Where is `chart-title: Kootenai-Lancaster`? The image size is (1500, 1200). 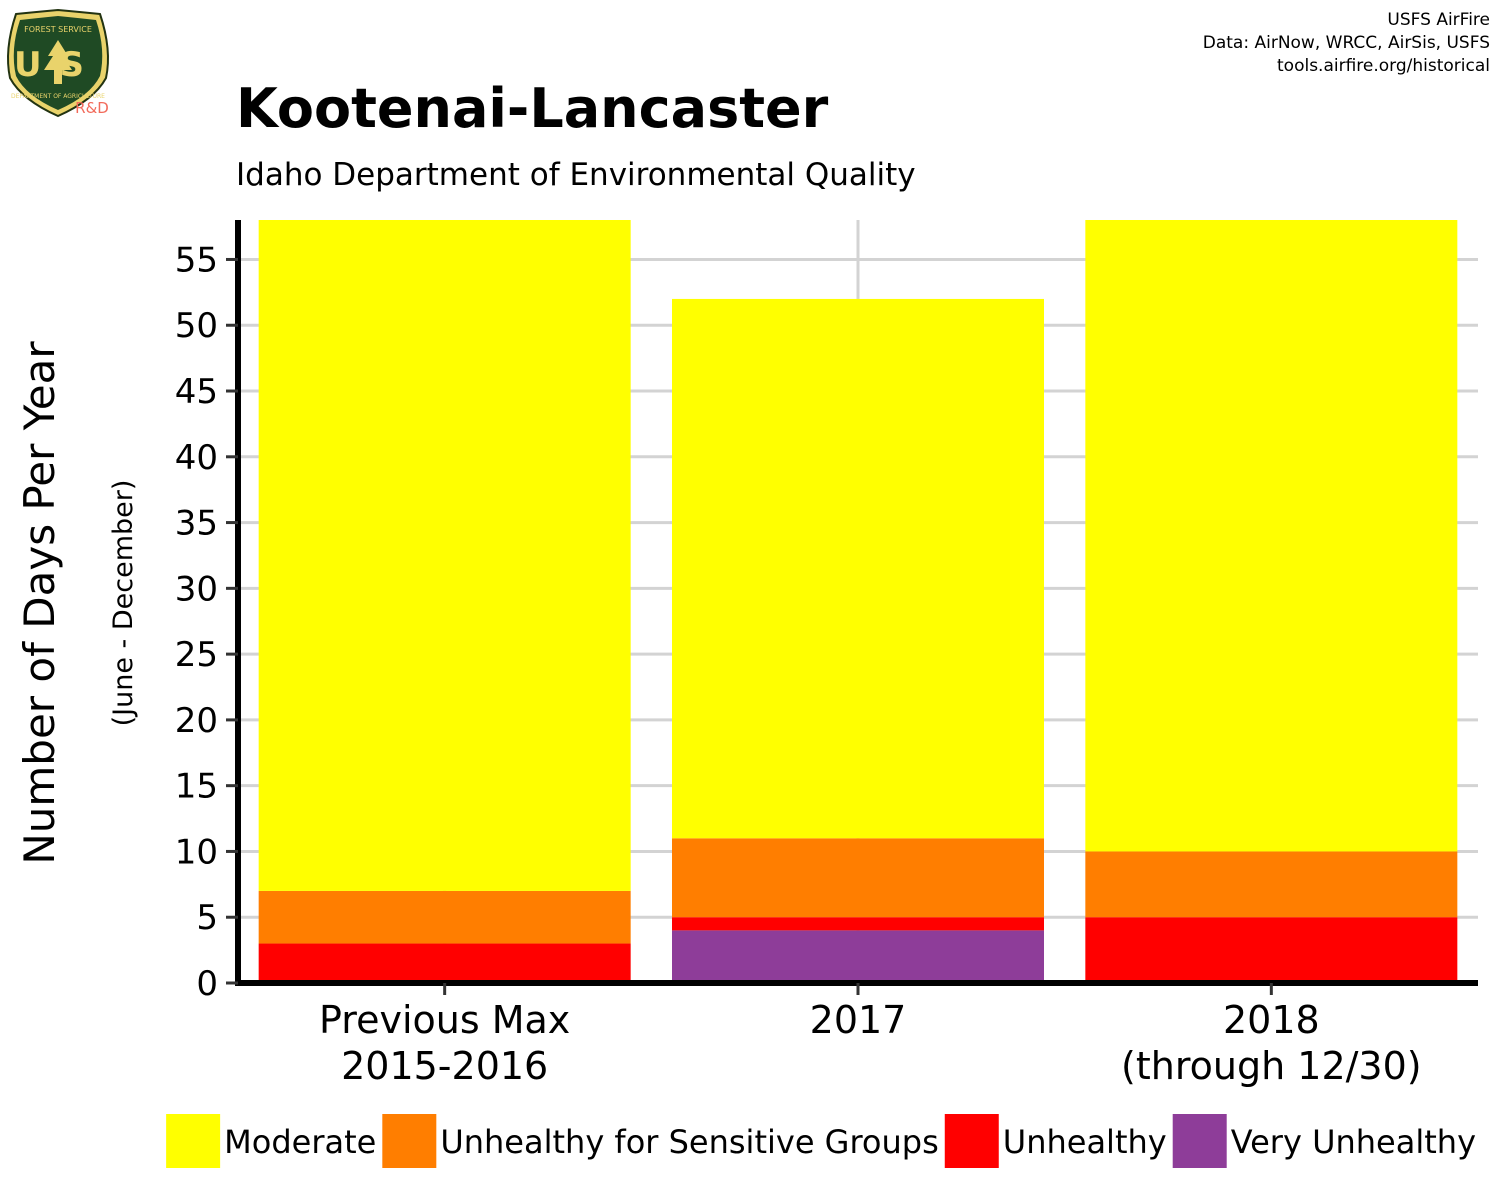
chart-title: Kootenai-Lancaster is located at coordinates (532, 108).